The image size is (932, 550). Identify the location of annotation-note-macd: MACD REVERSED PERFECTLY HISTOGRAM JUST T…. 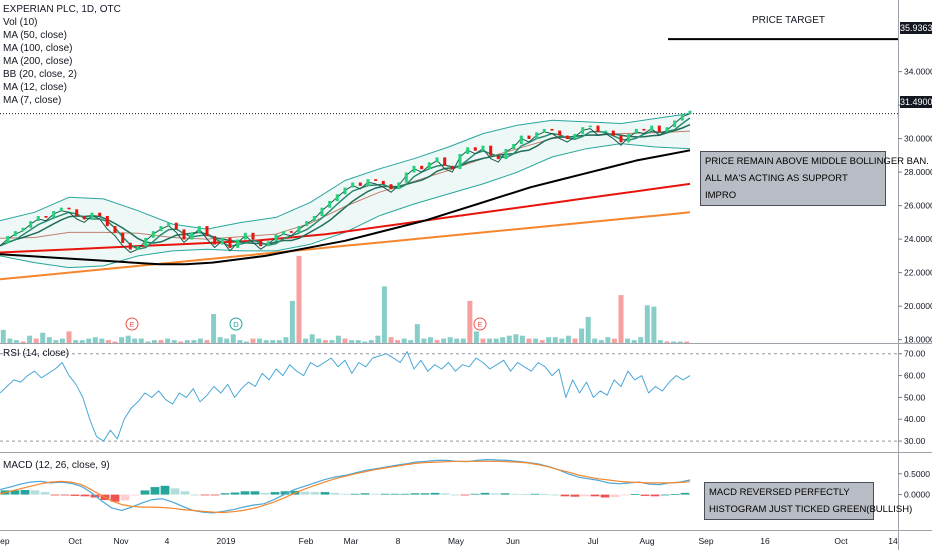
(808, 501).